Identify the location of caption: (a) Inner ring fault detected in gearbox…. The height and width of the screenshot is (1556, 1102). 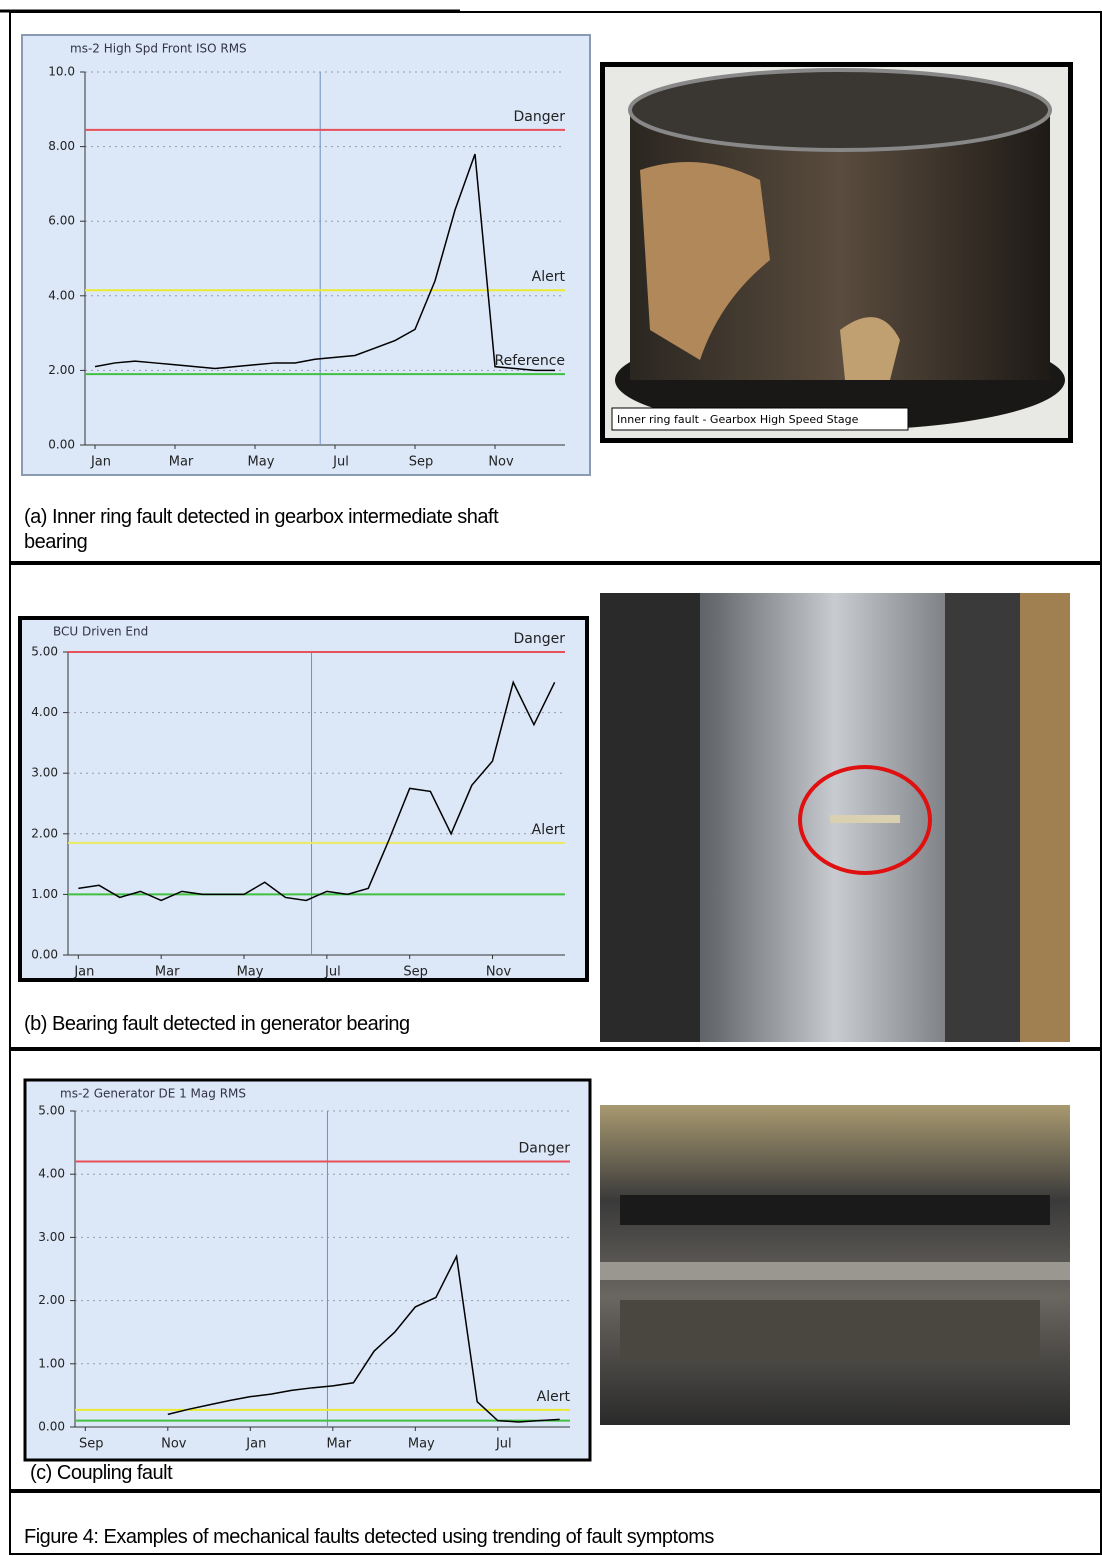
(261, 529).